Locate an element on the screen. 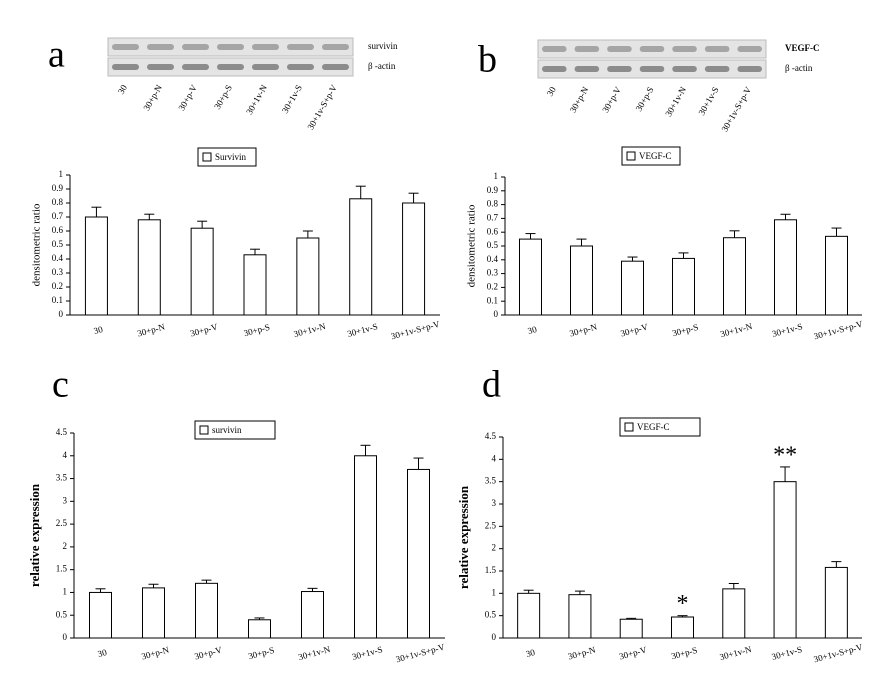 This screenshot has height=700, width=880. significance-mark: * is located at coordinates (683, 604).